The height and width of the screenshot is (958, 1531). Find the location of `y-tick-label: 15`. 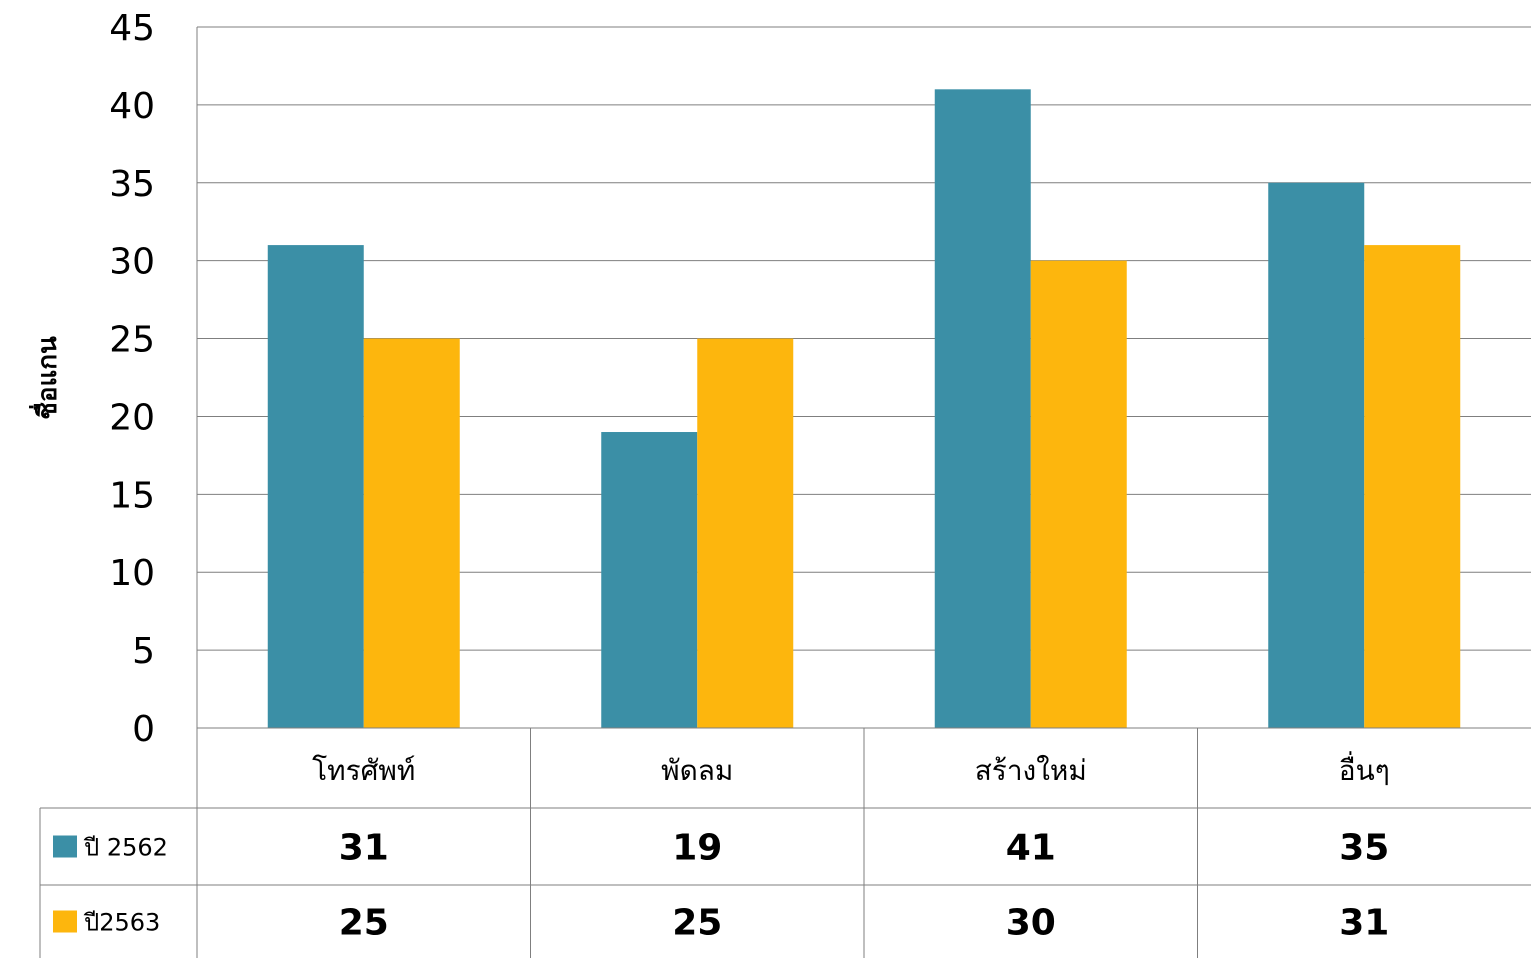

y-tick-label: 15 is located at coordinates (132, 495).